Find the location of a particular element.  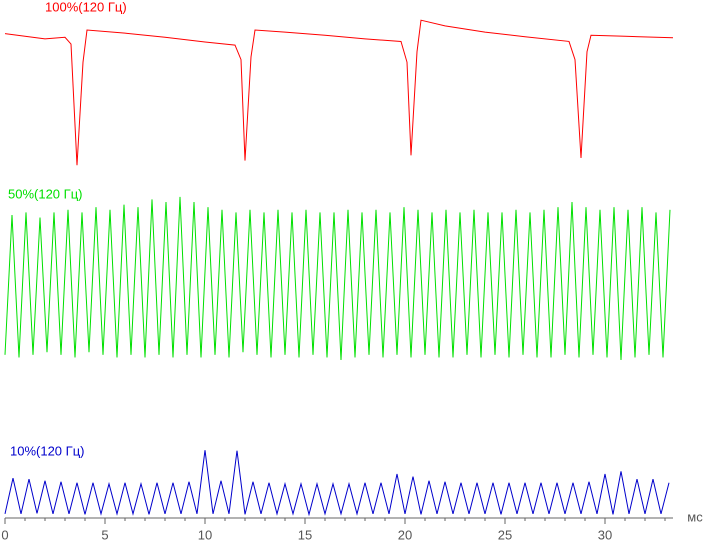

series-label: 10%(120 Гц) is located at coordinates (47, 450).